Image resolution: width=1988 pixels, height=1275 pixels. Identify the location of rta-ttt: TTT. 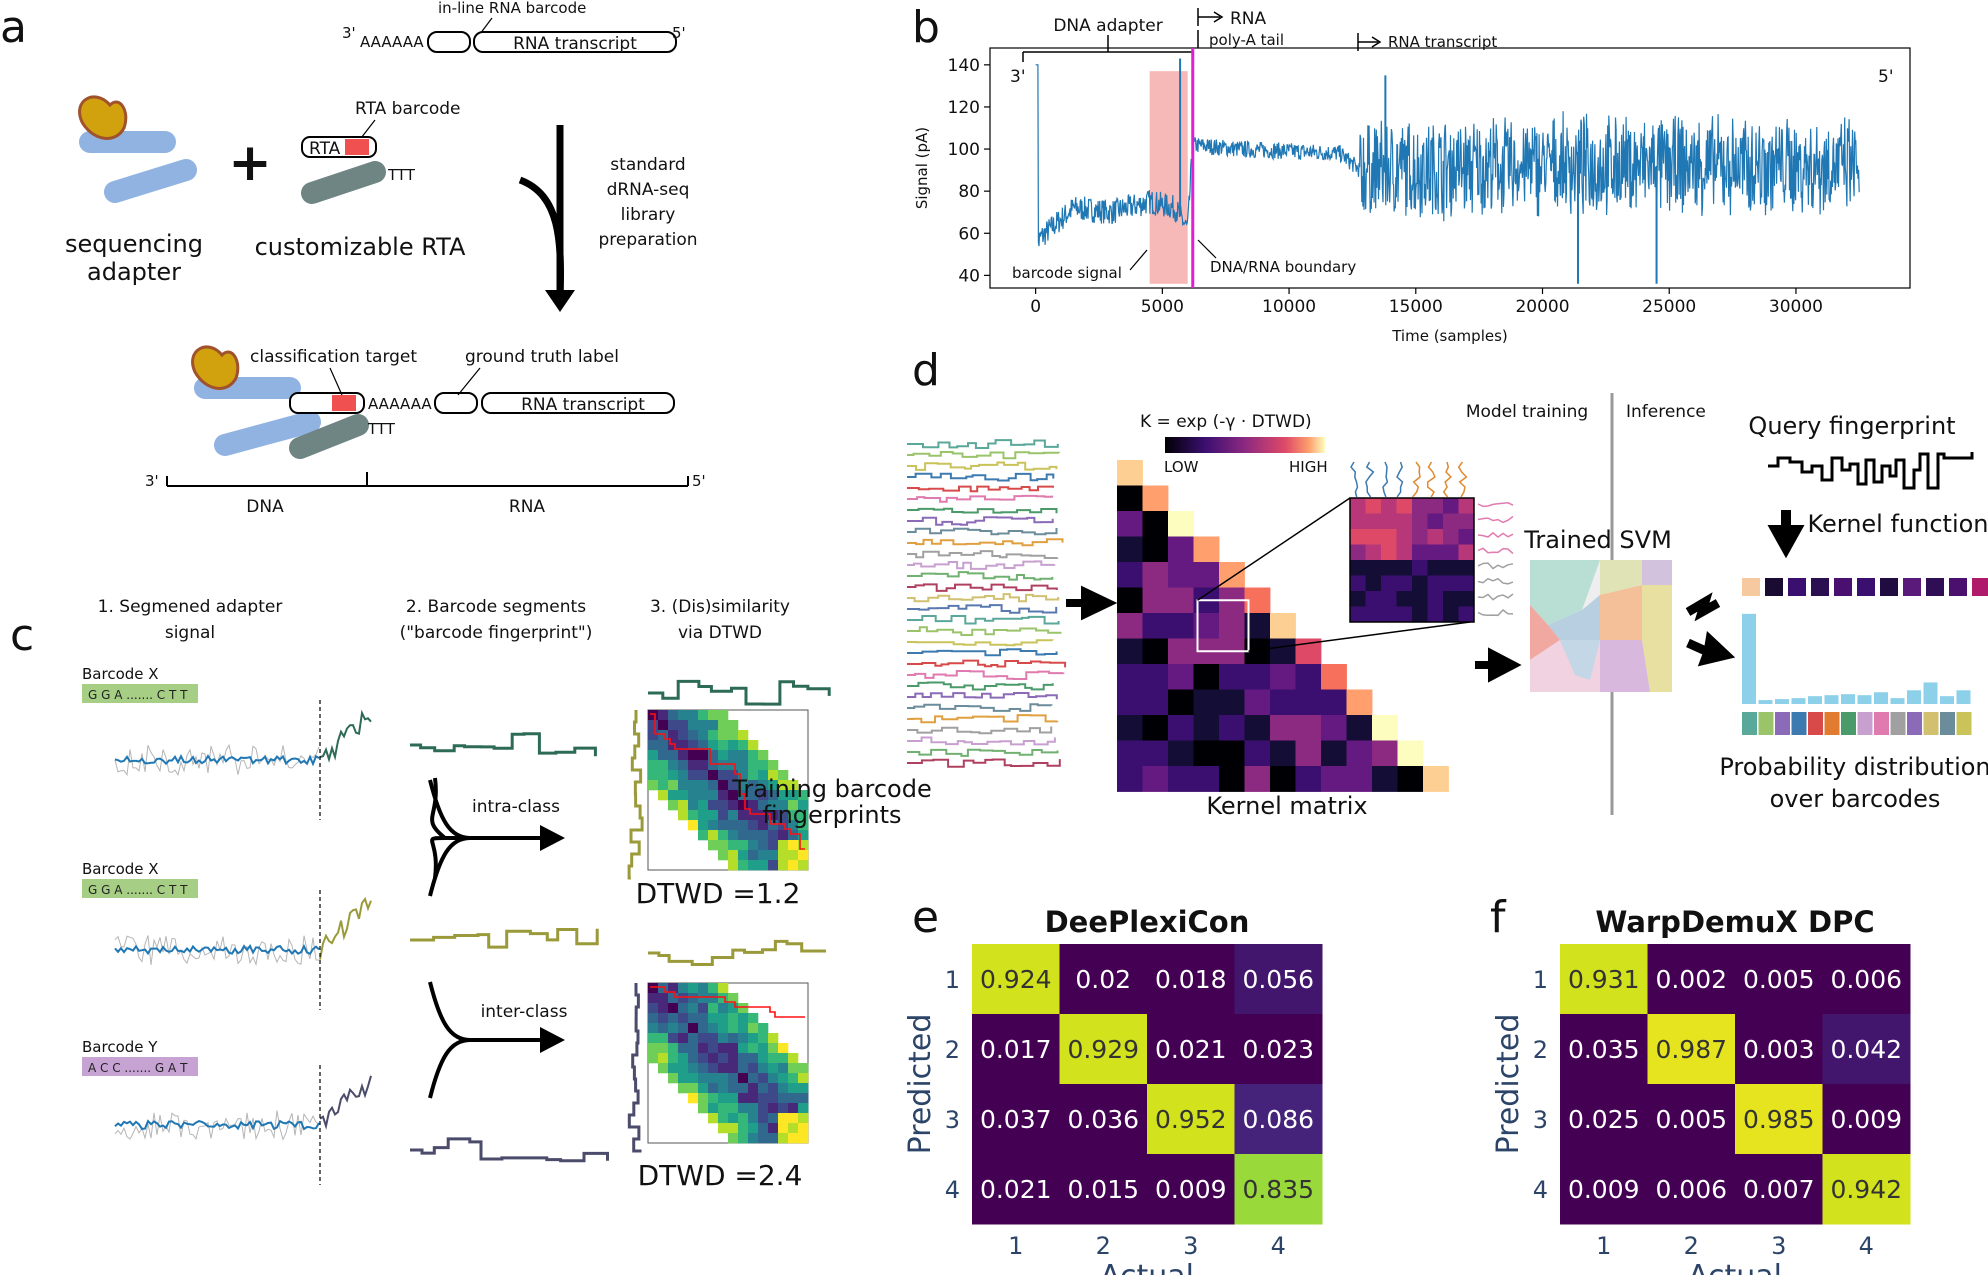
(401, 175).